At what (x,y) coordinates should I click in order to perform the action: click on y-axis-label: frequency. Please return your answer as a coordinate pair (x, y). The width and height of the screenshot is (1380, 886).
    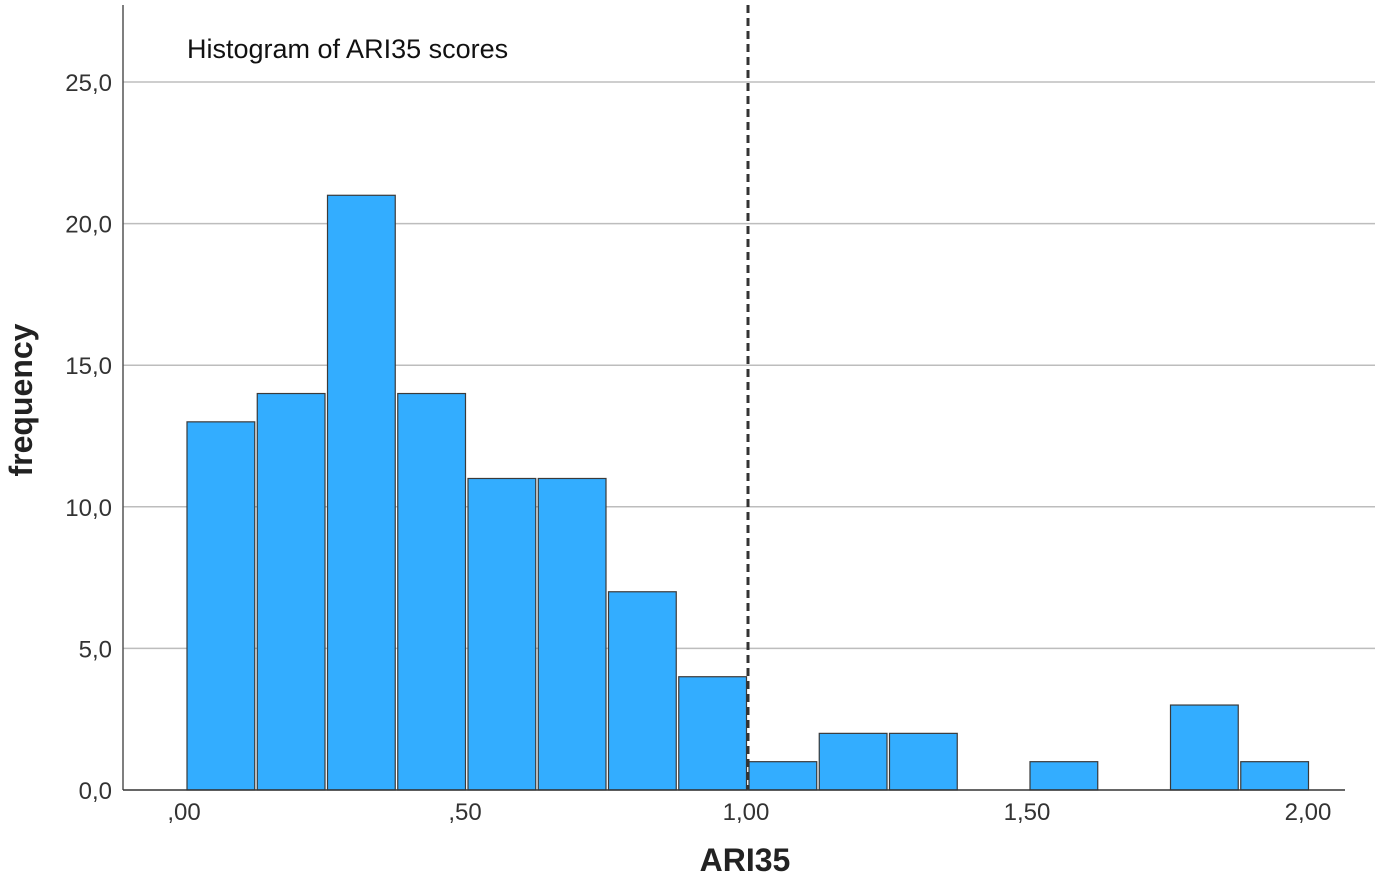
    Looking at the image, I should click on (21, 399).